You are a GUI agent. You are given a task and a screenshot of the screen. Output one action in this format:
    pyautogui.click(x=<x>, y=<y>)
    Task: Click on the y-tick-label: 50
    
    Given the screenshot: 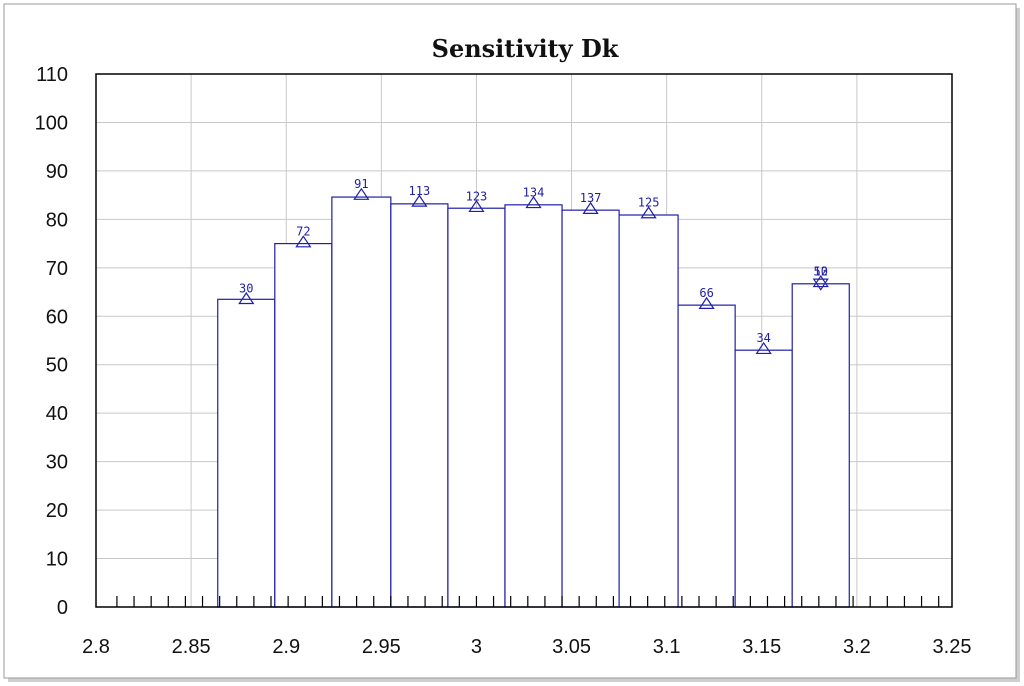 What is the action you would take?
    pyautogui.click(x=57, y=366)
    